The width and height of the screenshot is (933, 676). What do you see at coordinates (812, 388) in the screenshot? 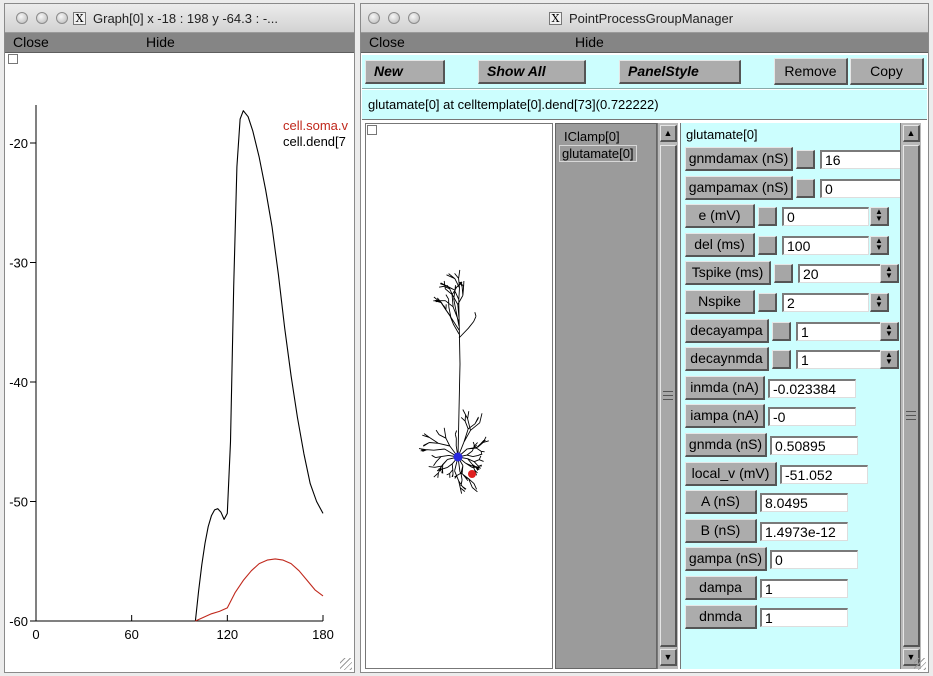
I see `param-value-field: -0.023384` at bounding box center [812, 388].